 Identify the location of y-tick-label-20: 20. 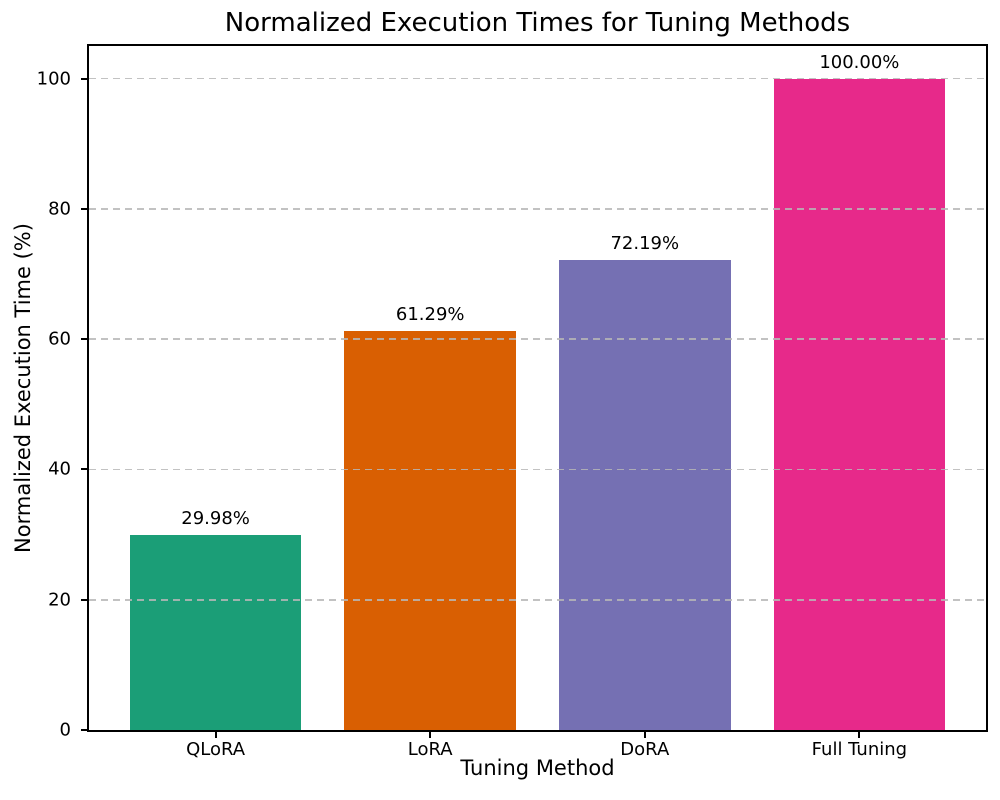
(59, 600).